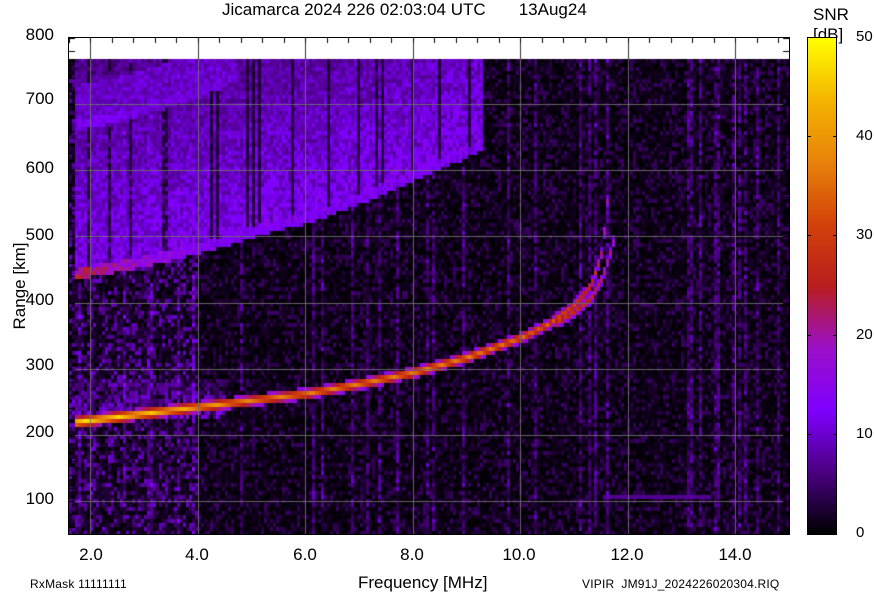  What do you see at coordinates (423, 582) in the screenshot?
I see `x-axis-label: Frequency [MHz]` at bounding box center [423, 582].